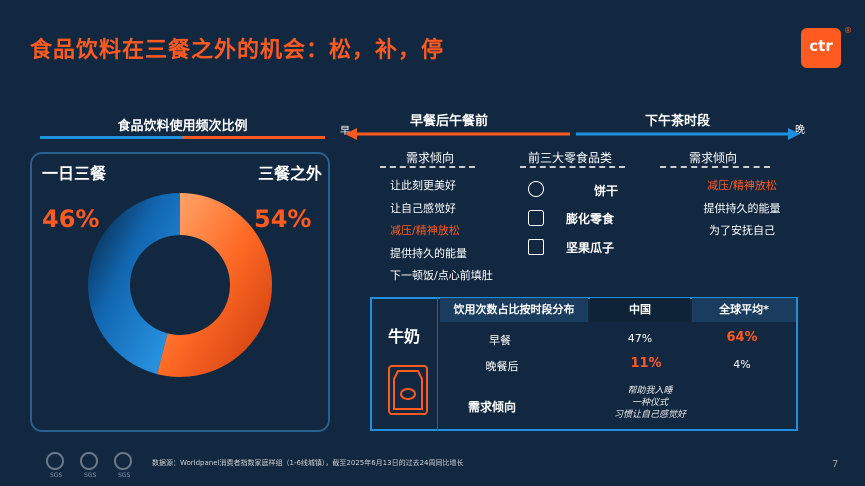  I want to click on left-needs-divider, so click(427, 167).